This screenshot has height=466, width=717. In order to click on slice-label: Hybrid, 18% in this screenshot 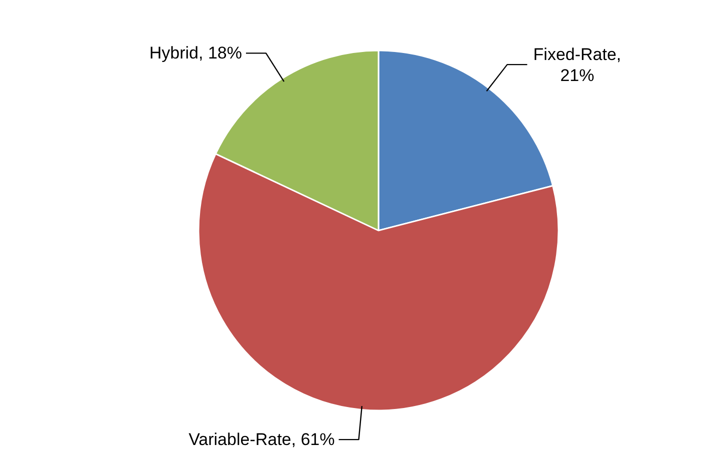, I will do `click(195, 53)`.